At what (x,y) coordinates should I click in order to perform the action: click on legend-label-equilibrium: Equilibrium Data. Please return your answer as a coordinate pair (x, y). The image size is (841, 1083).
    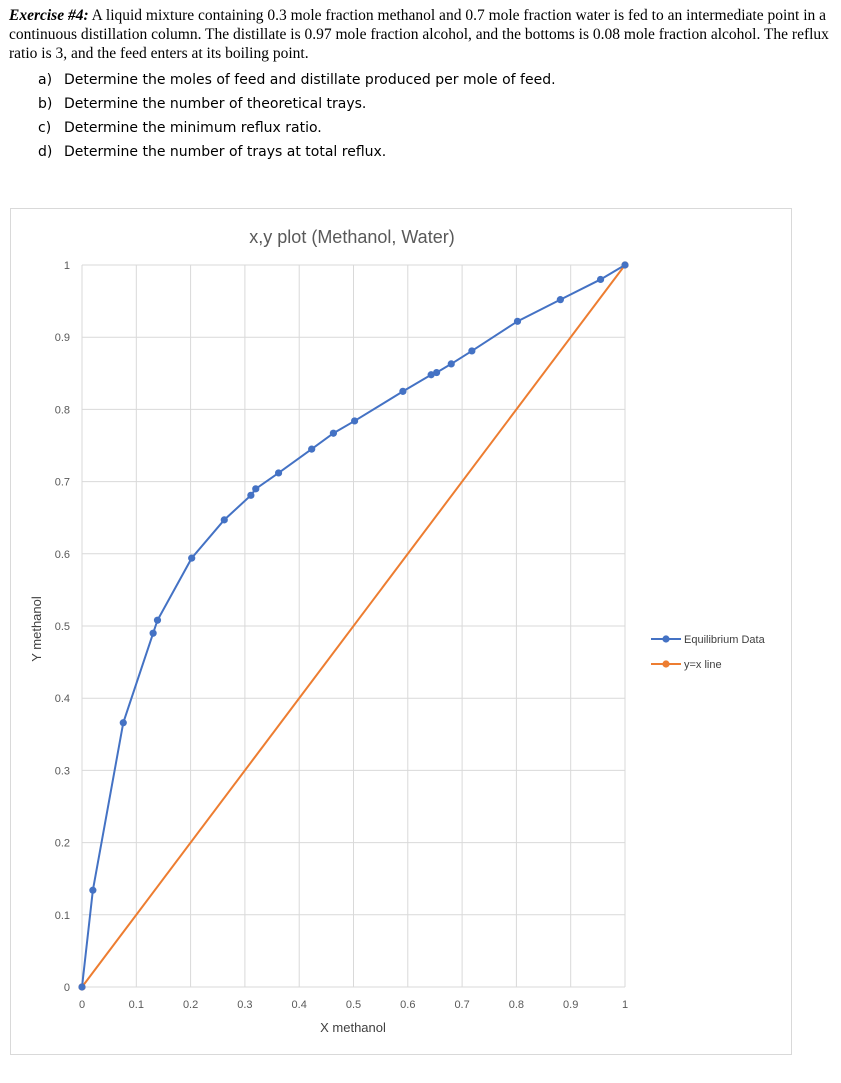
    Looking at the image, I should click on (725, 640).